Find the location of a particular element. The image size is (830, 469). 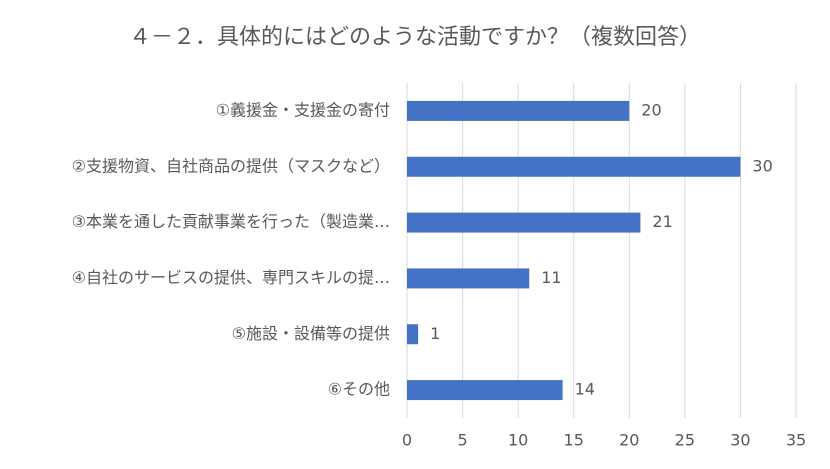

chart-title: ４－２．具体的にはどのような活動ですか？（複数回答） is located at coordinates (415, 37).